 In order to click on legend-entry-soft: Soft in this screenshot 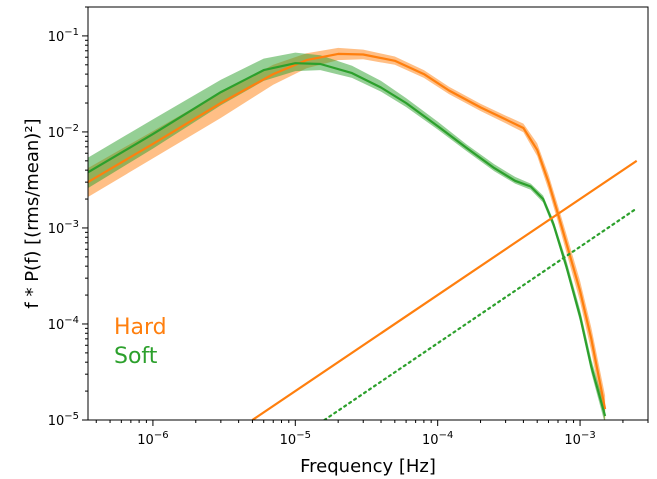, I will do `click(136, 356)`.